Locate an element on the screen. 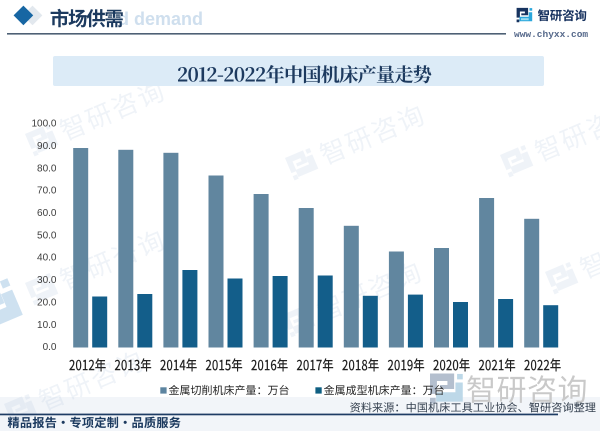  svg-text: 0.0 is located at coordinates (50, 347).